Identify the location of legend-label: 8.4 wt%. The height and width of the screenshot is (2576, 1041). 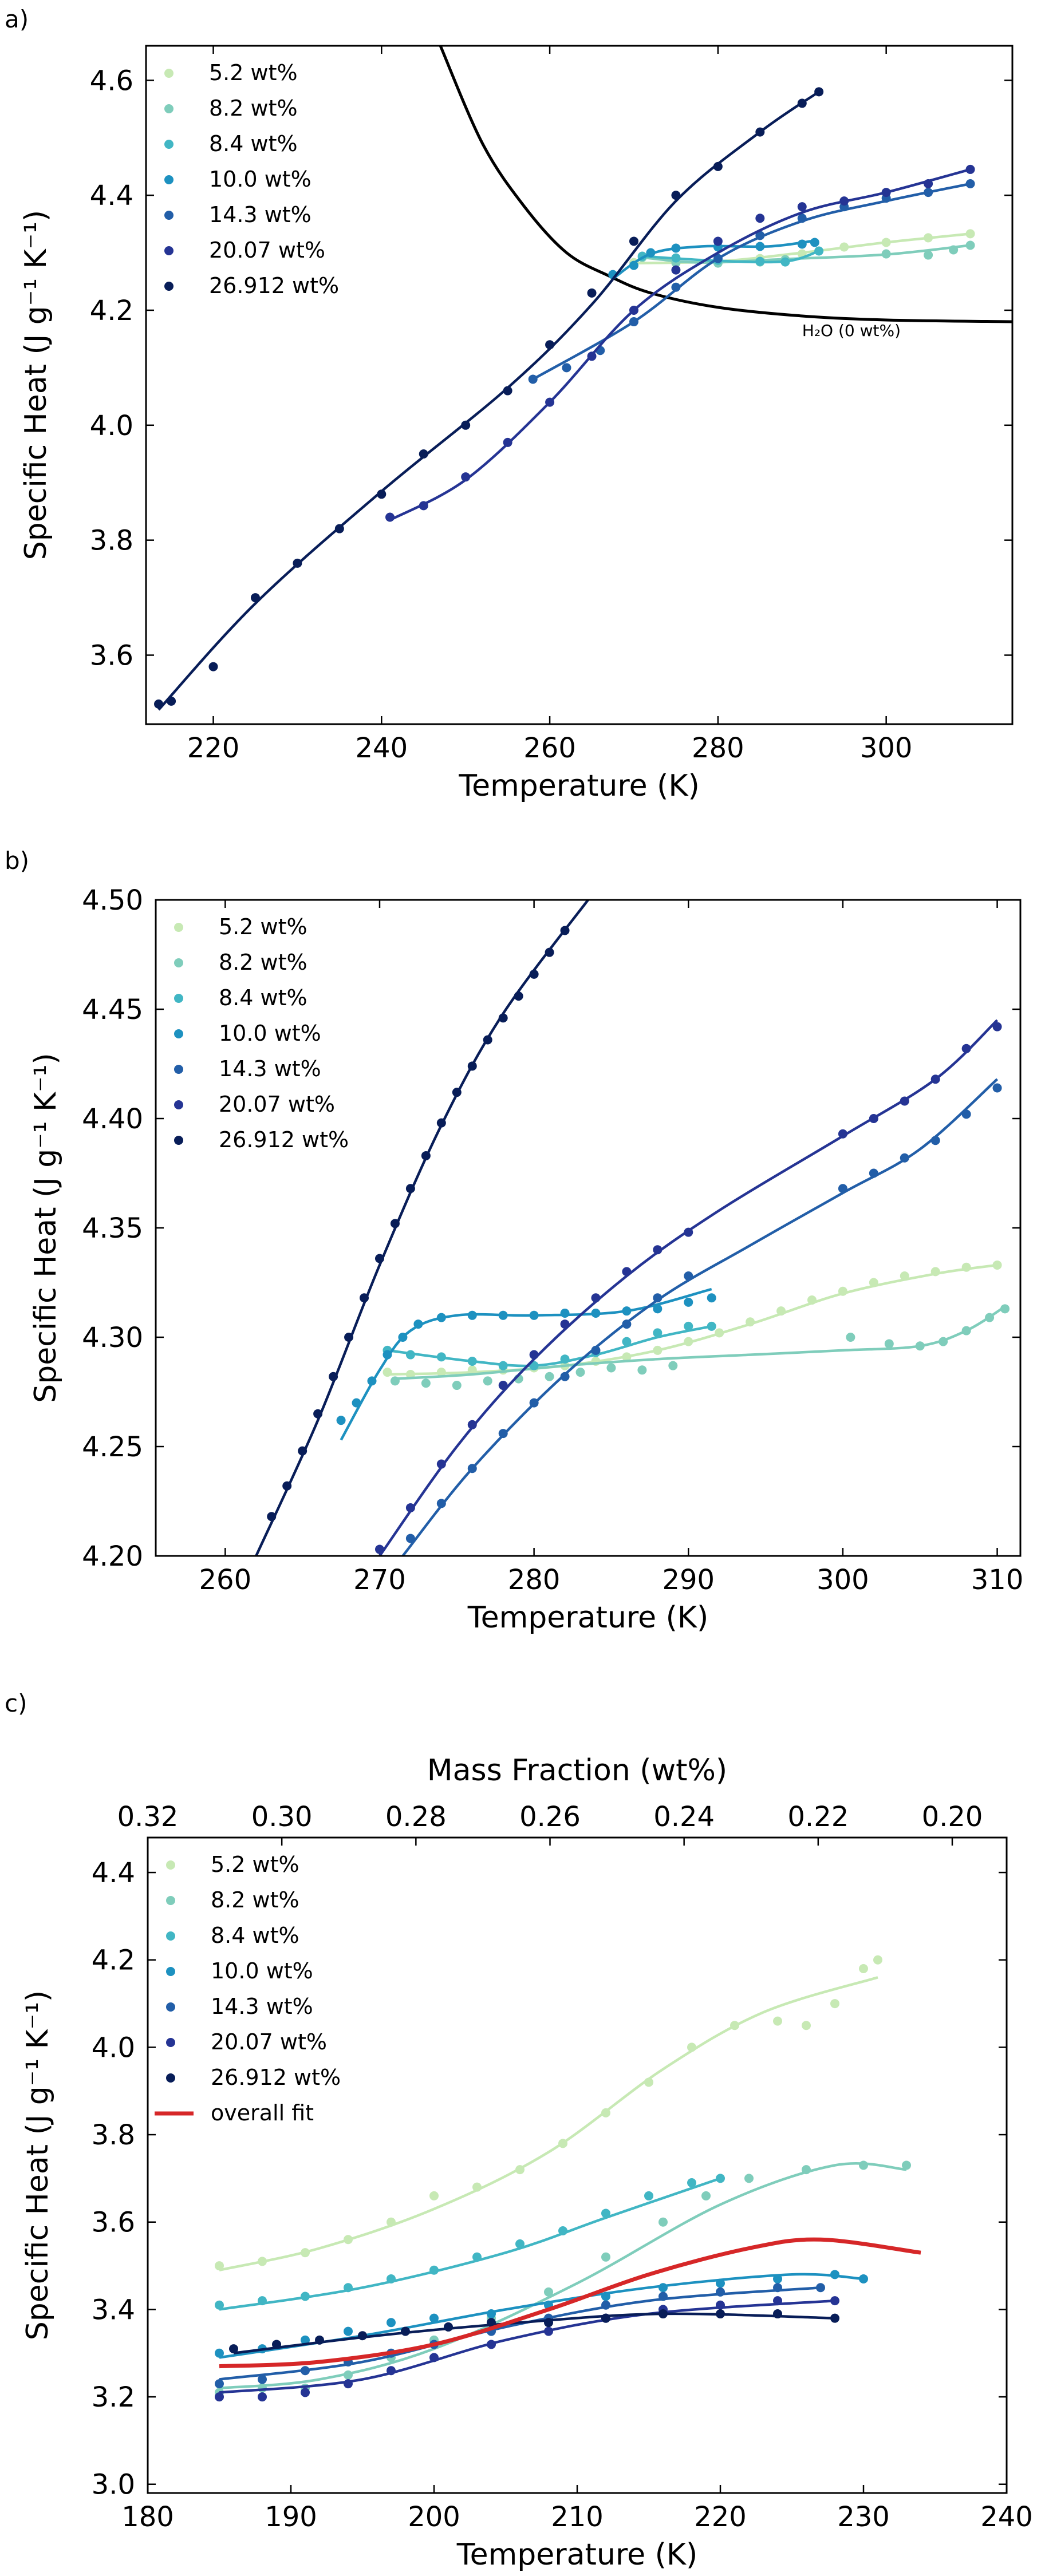
(253, 143).